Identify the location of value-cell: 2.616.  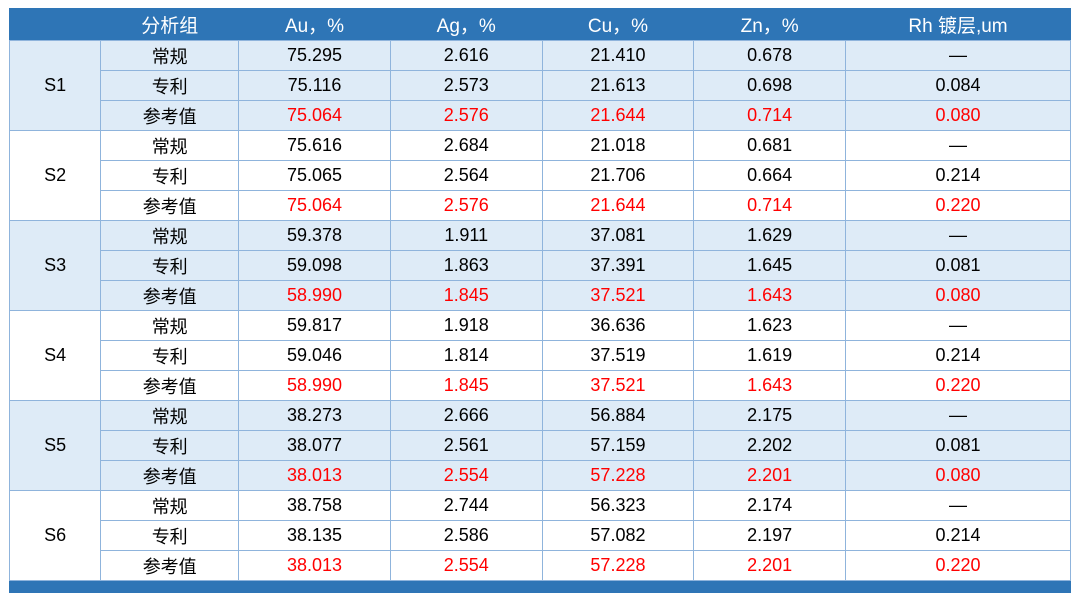
(466, 55).